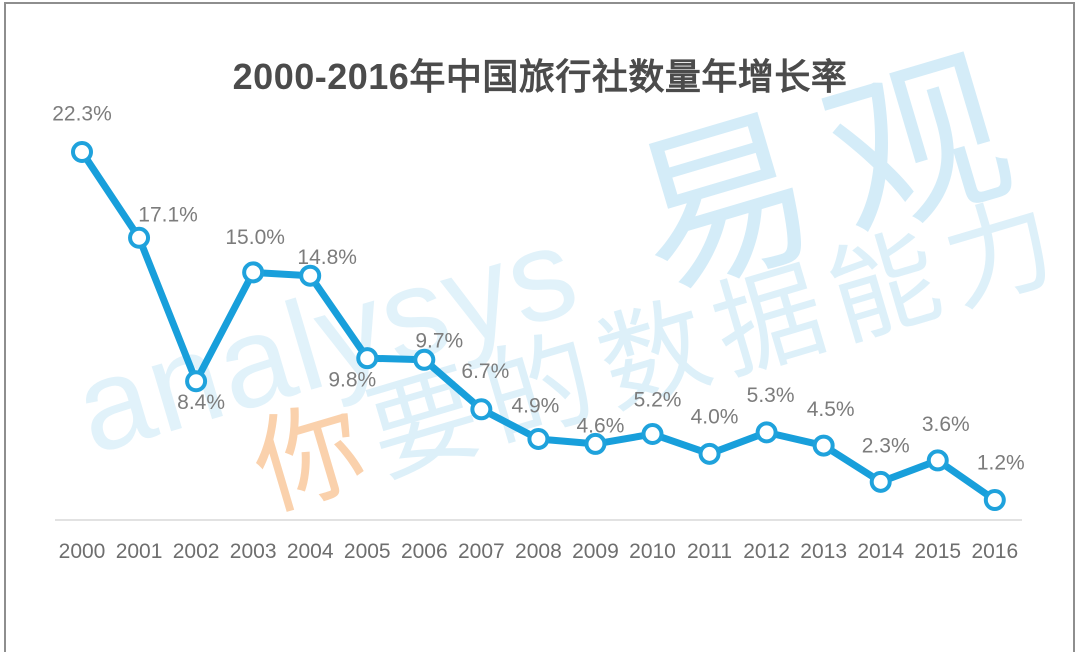 The image size is (1080, 652). What do you see at coordinates (82, 551) in the screenshot?
I see `x-tick-label: 2000` at bounding box center [82, 551].